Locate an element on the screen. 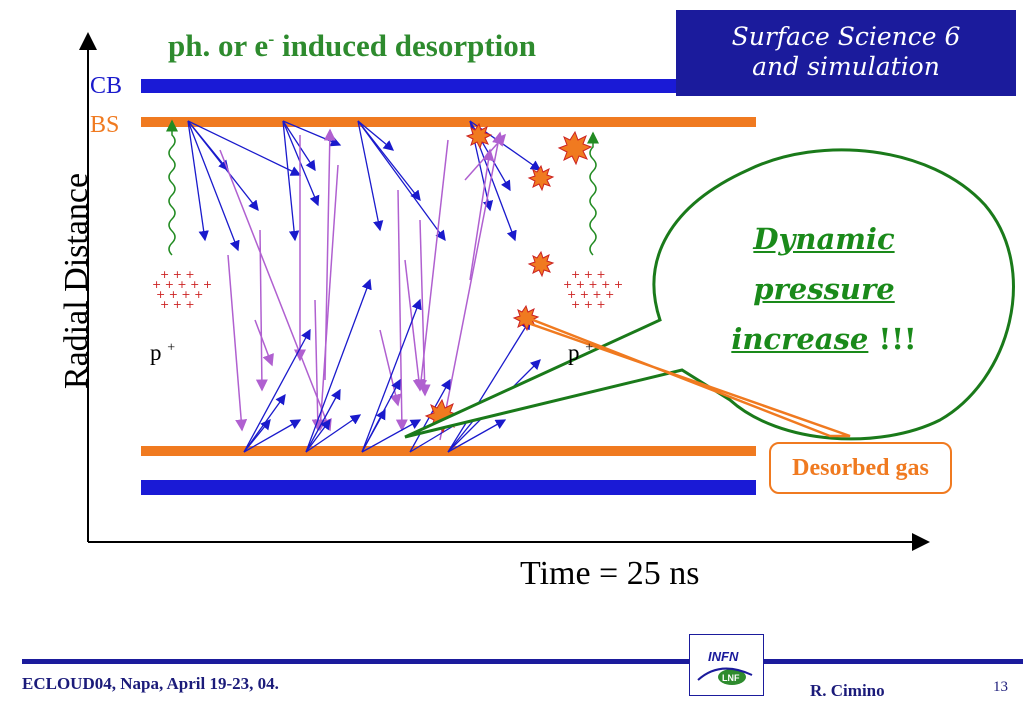 This screenshot has height=708, width=1023. desorbed-pointer is located at coordinates (688, 377).